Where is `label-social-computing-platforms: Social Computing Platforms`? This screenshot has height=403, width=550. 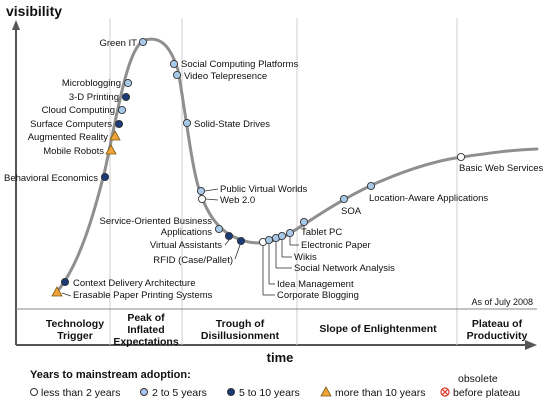
label-social-computing-platforms: Social Computing Platforms is located at coordinates (239, 64).